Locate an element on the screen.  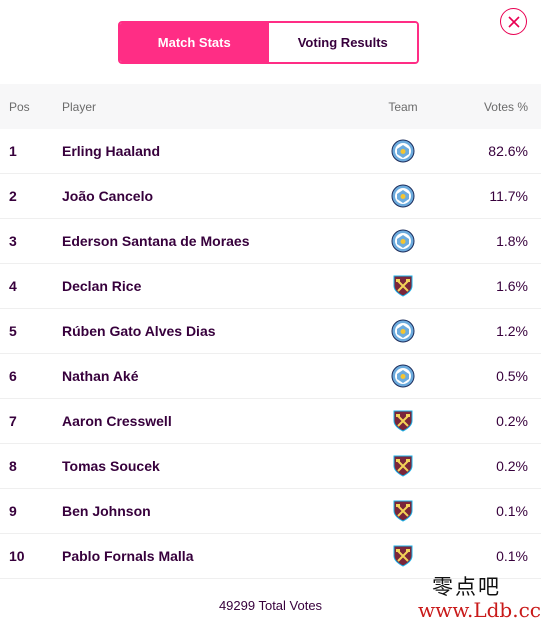
header-team: Team is located at coordinates (403, 106).